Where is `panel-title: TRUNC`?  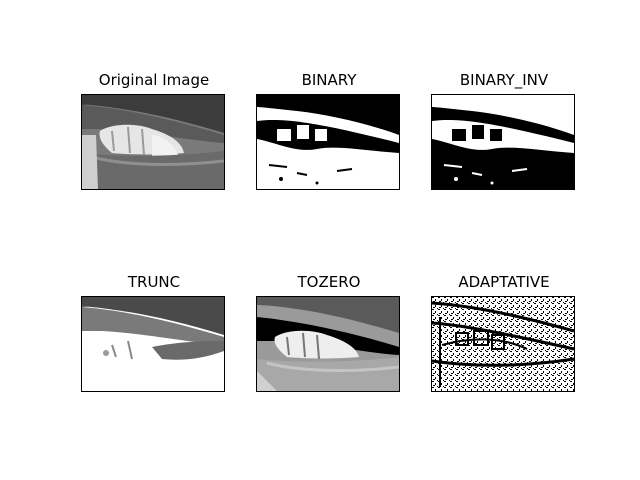
panel-title: TRUNC is located at coordinates (154, 282).